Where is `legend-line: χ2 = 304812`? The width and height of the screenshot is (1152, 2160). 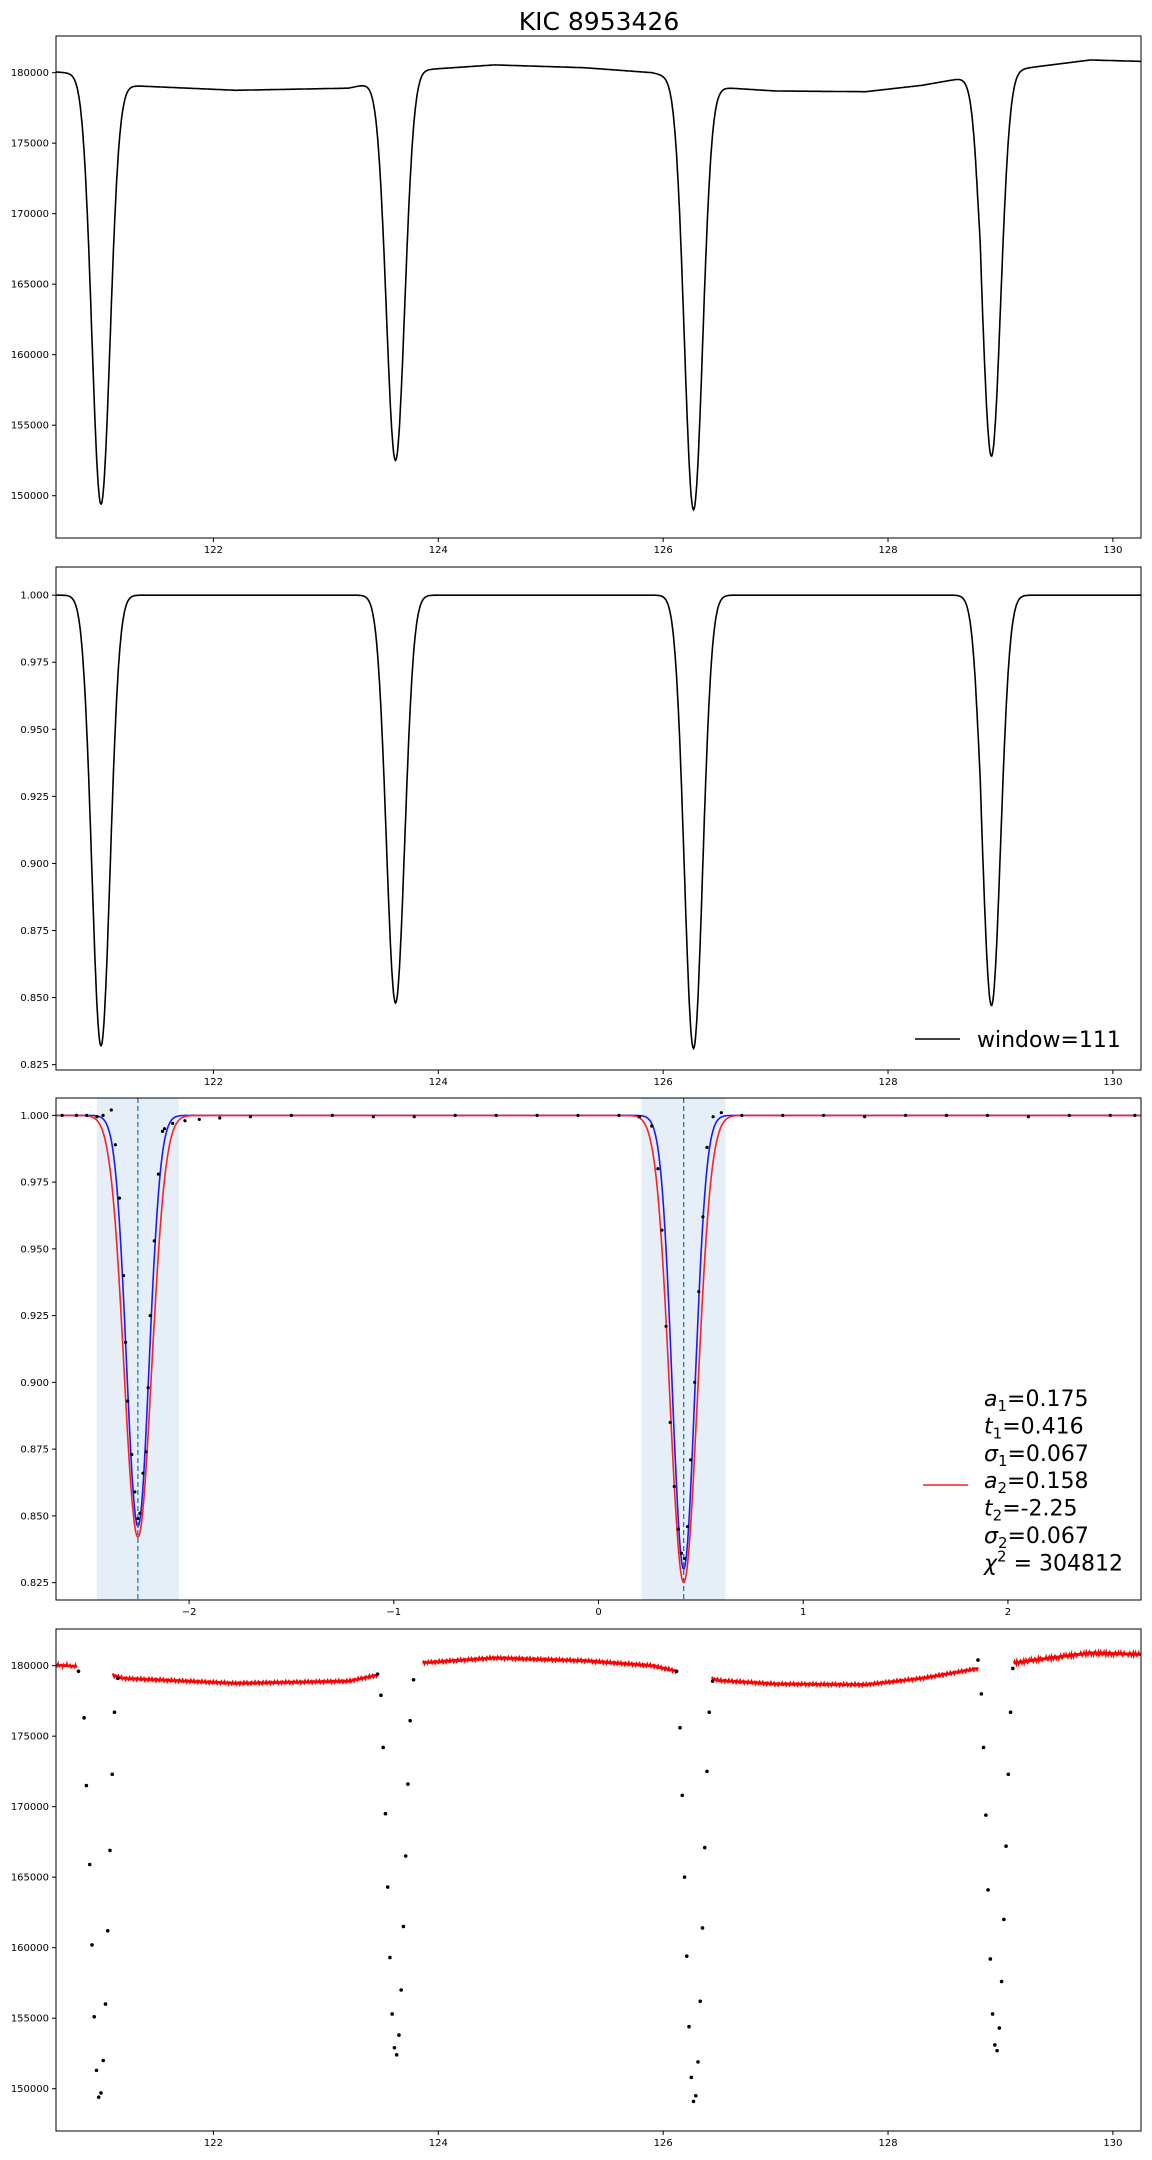 legend-line: χ2 = 304812 is located at coordinates (1053, 1561).